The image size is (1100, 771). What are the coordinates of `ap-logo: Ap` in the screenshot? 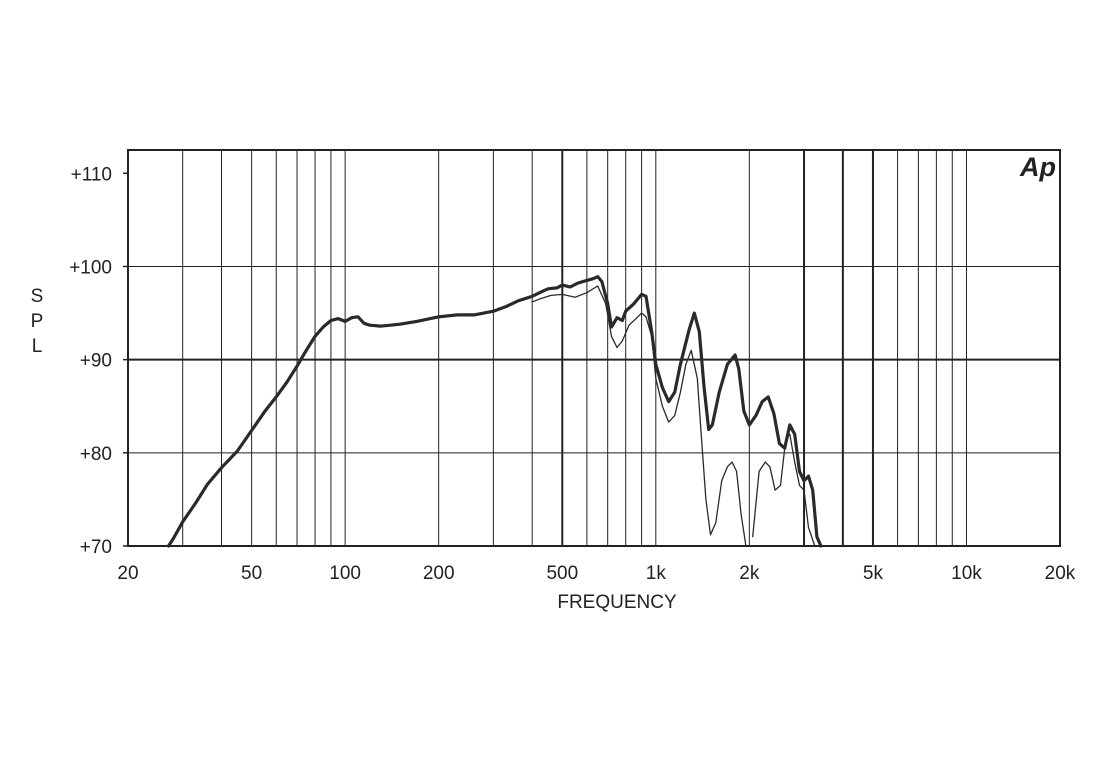 It's located at (1037, 167).